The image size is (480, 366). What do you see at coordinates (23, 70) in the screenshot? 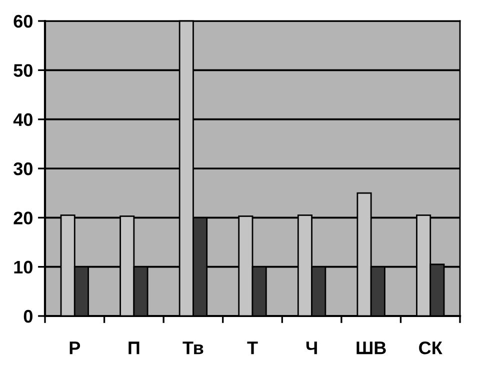
I see `y-tick-label: 50` at bounding box center [23, 70].